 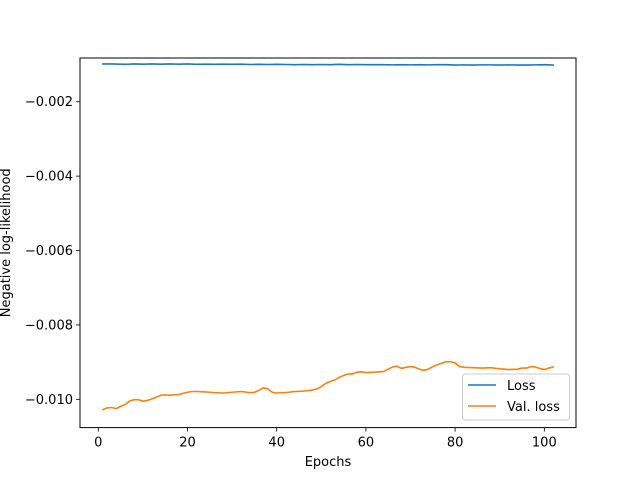 What do you see at coordinates (325, 439) in the screenshot?
I see `x-axis: 0 20 40 60 80 100` at bounding box center [325, 439].